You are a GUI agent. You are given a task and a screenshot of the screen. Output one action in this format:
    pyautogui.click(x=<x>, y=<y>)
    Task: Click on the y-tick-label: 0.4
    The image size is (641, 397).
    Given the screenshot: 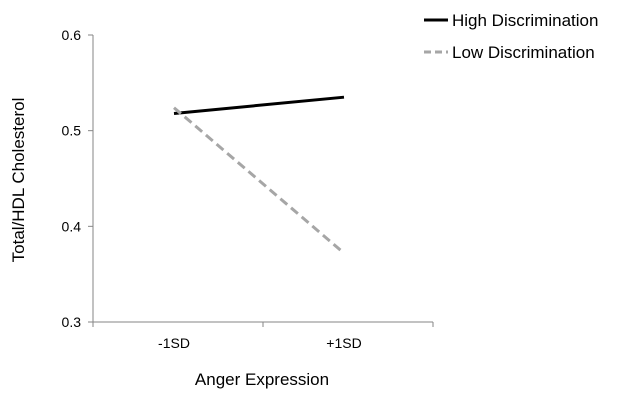 What is the action you would take?
    pyautogui.click(x=72, y=226)
    